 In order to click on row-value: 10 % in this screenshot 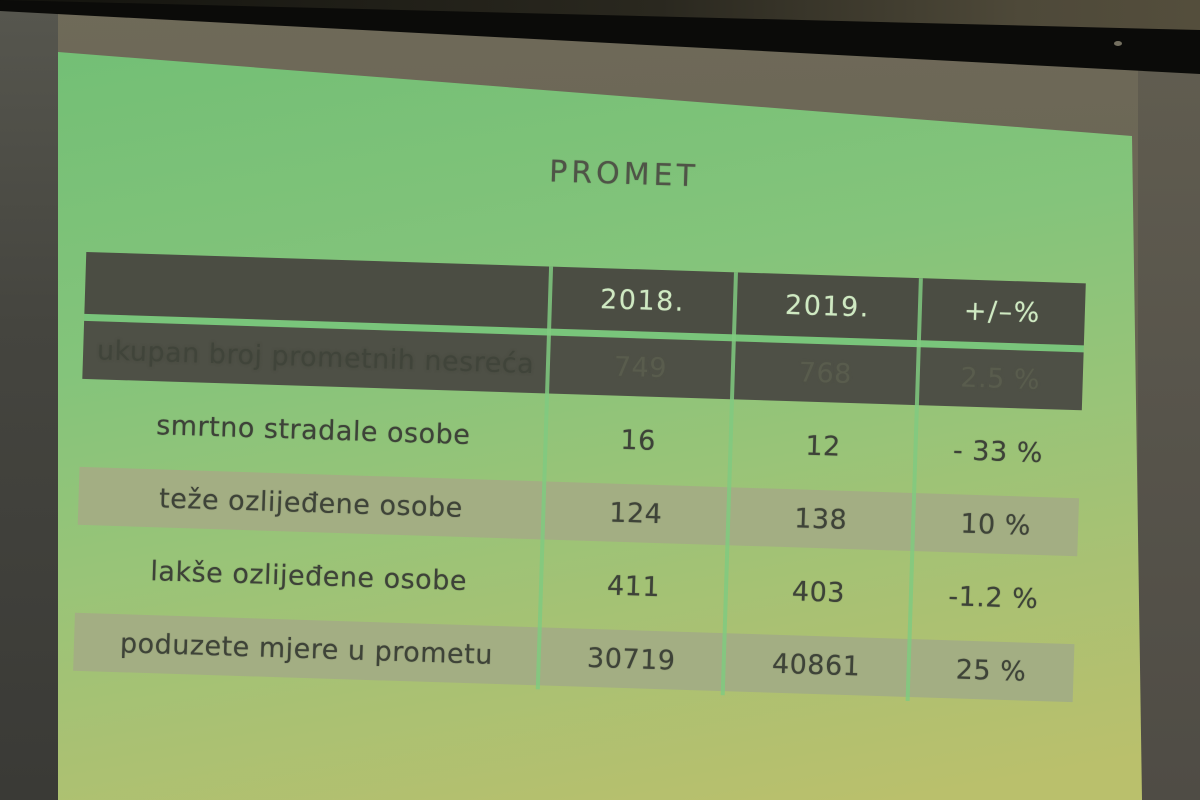, I will do `click(995, 525)`.